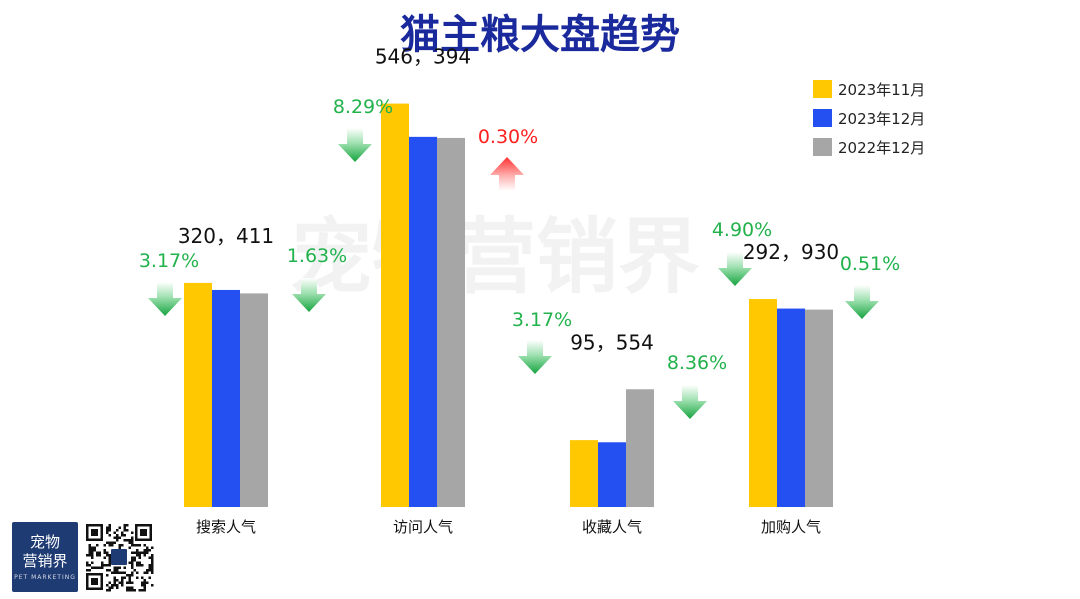  Describe the element at coordinates (508, 137) in the screenshot. I see `percent-label: 0.30%` at that location.